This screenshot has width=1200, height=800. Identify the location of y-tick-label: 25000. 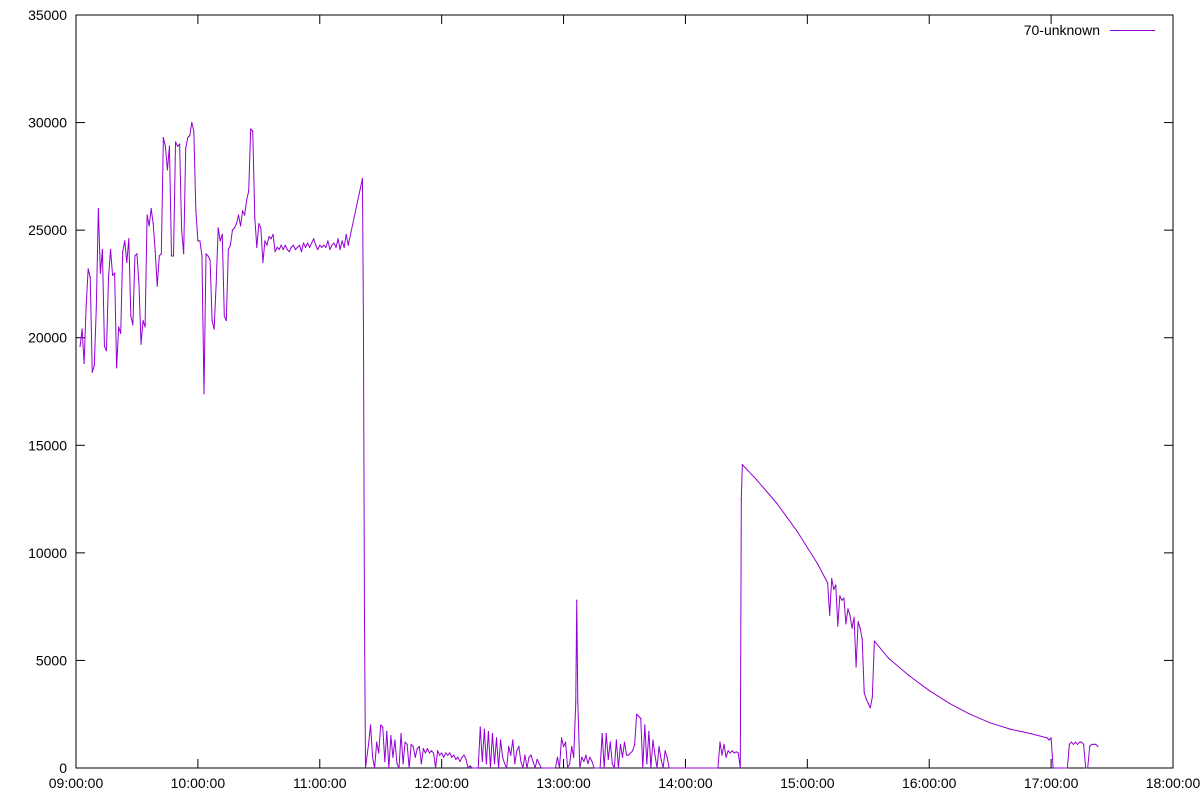
(47, 230).